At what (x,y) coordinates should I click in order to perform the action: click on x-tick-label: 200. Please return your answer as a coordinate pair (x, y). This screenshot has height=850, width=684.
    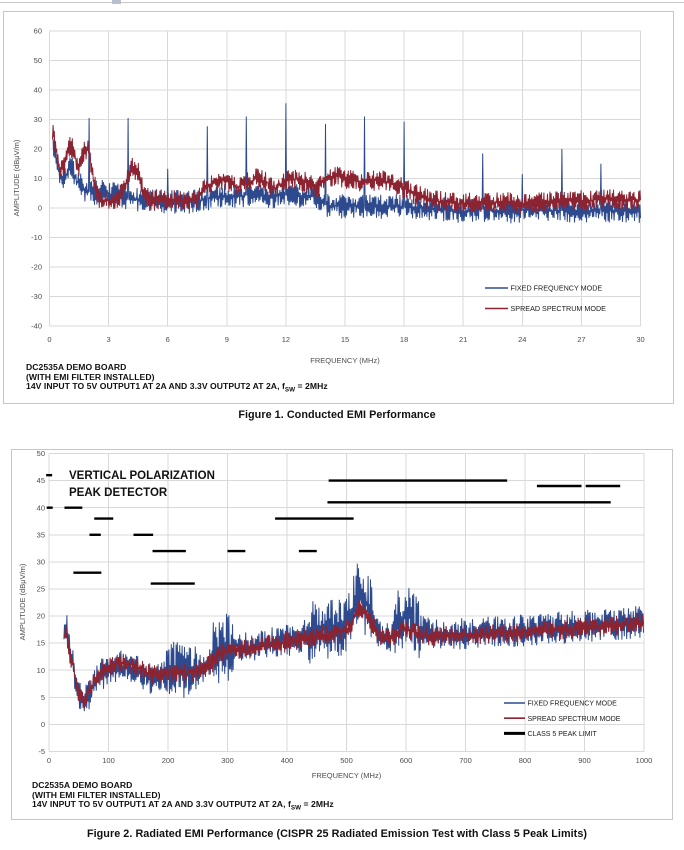
    Looking at the image, I should click on (168, 760).